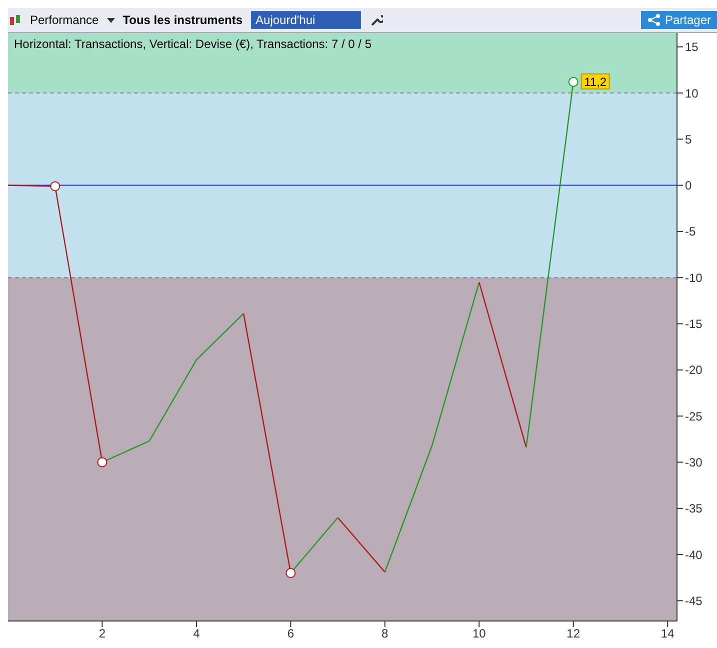 The height and width of the screenshot is (648, 717). I want to click on annotation: 11,2, so click(595, 81).